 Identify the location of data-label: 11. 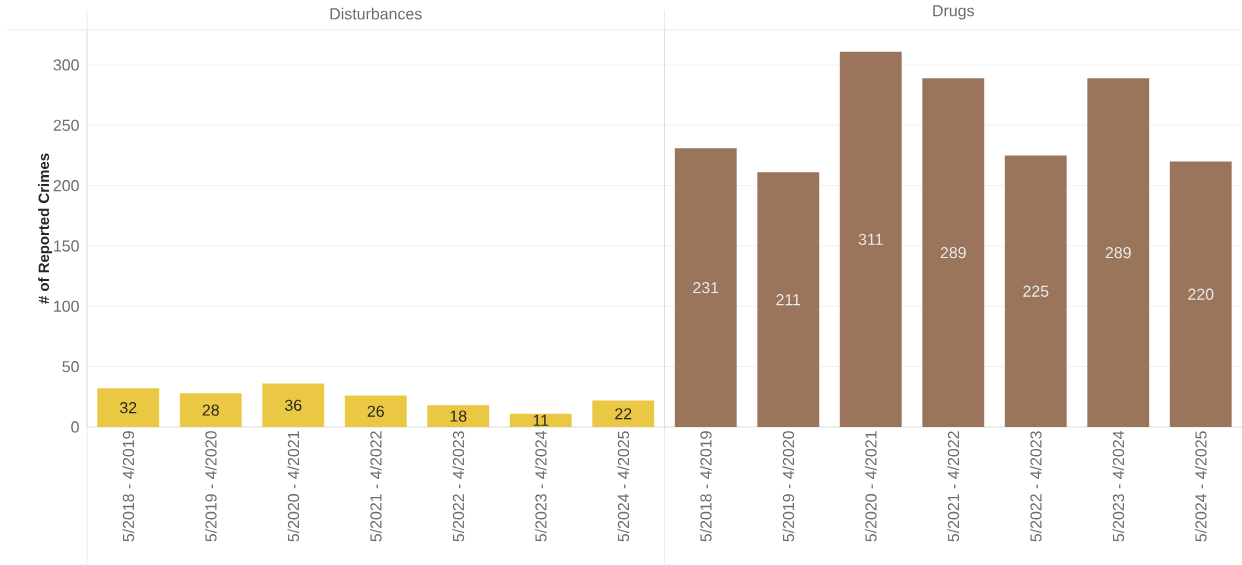
(541, 420).